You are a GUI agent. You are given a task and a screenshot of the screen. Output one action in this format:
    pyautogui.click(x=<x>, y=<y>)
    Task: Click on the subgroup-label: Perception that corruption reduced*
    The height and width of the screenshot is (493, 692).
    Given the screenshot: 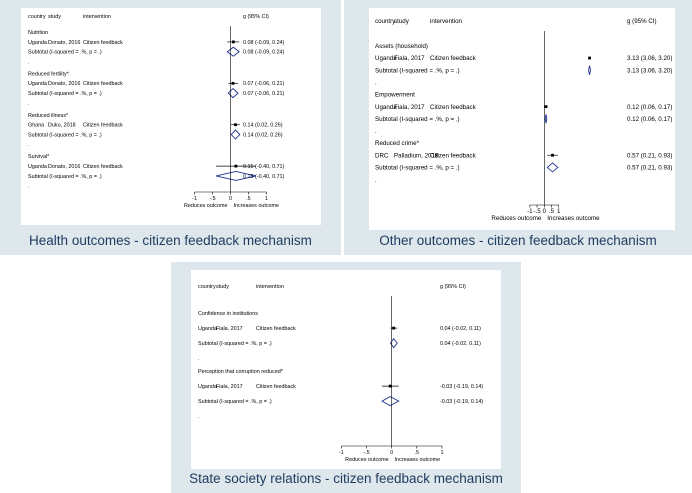 What is the action you would take?
    pyautogui.click(x=241, y=372)
    